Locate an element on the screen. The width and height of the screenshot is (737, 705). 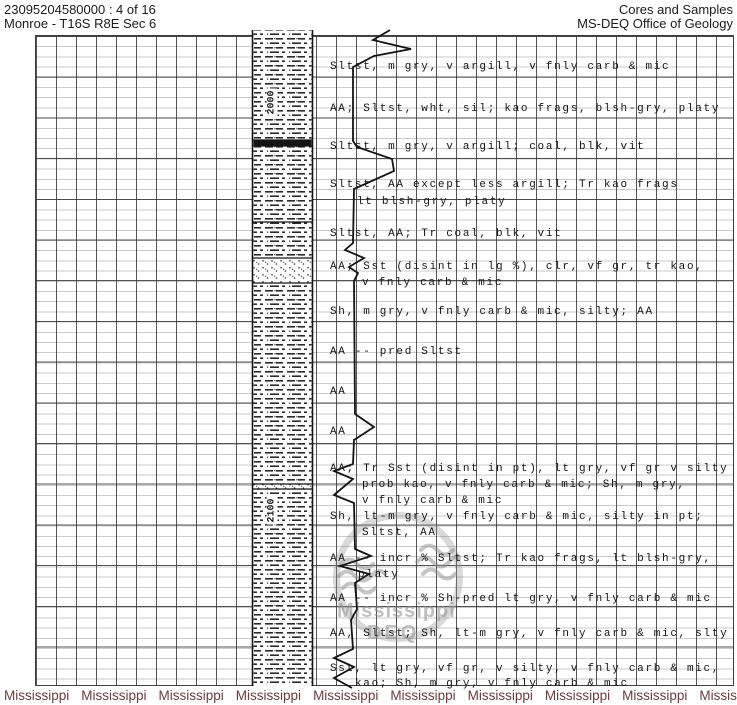
lithology-column is located at coordinates (282, 358).